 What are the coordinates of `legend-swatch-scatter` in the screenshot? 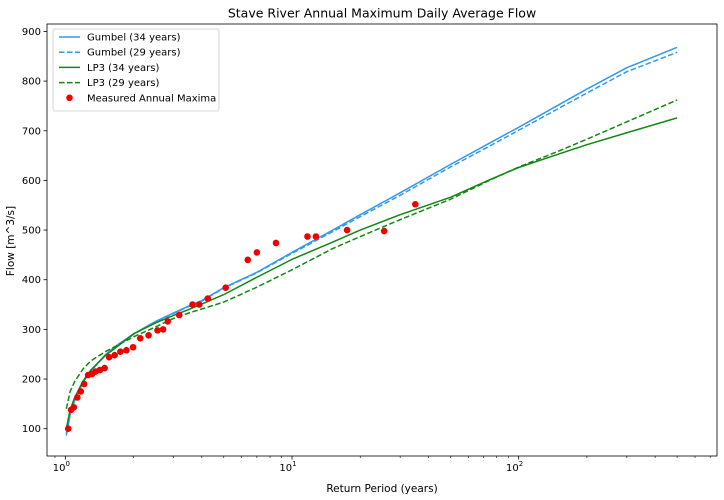 It's located at (69, 98).